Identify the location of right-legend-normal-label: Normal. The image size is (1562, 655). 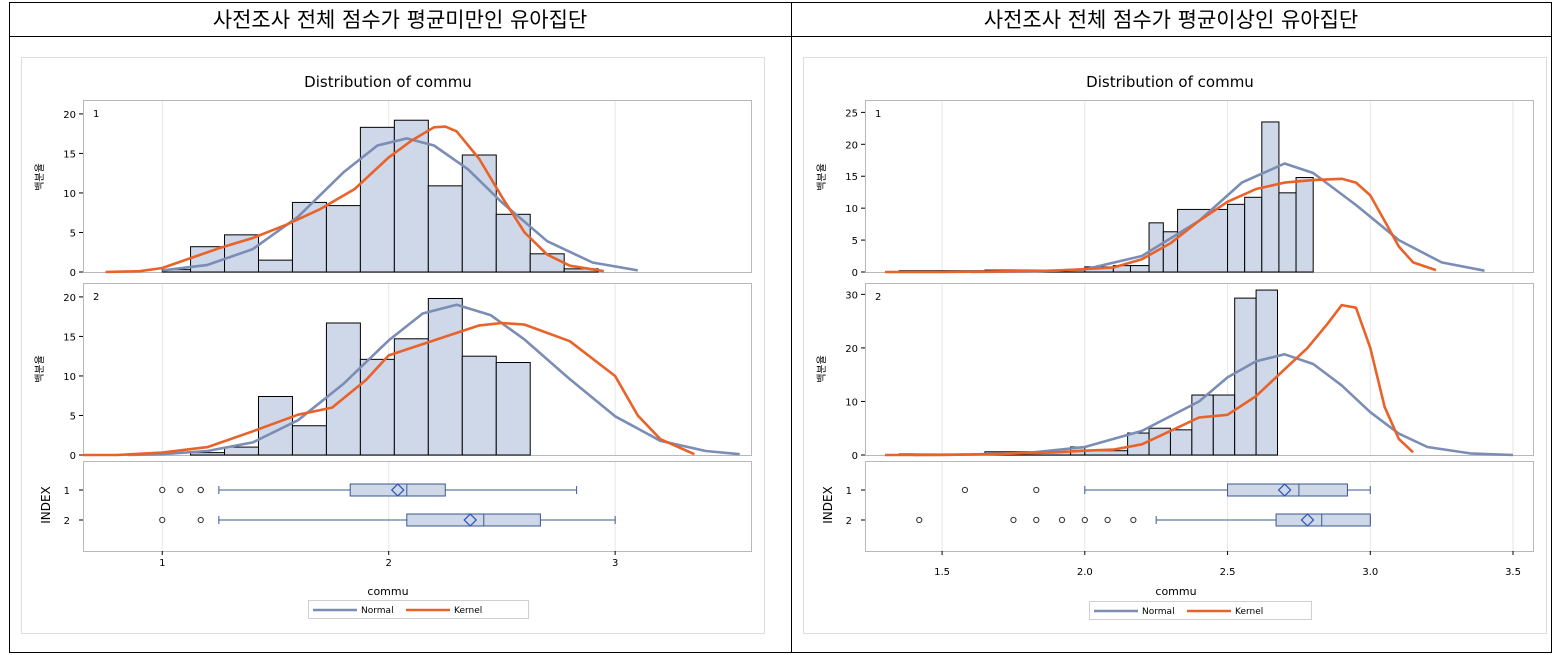
(1158, 612).